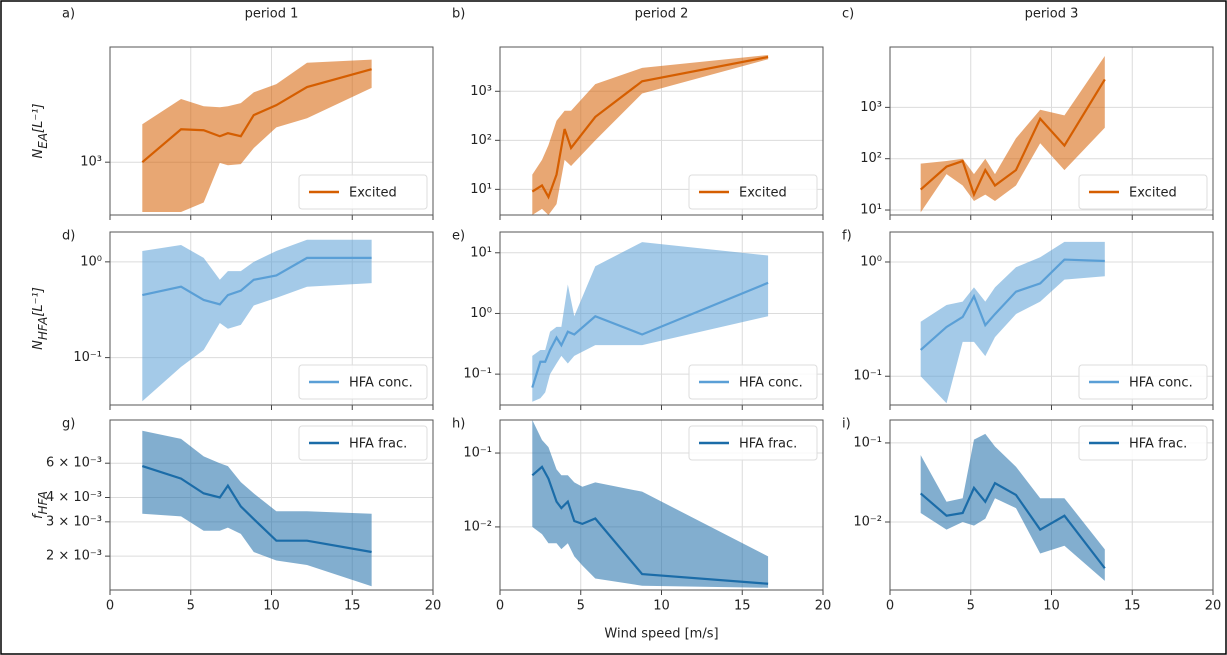  Describe the element at coordinates (847, 236) in the screenshot. I see `panel-label: f)` at that location.